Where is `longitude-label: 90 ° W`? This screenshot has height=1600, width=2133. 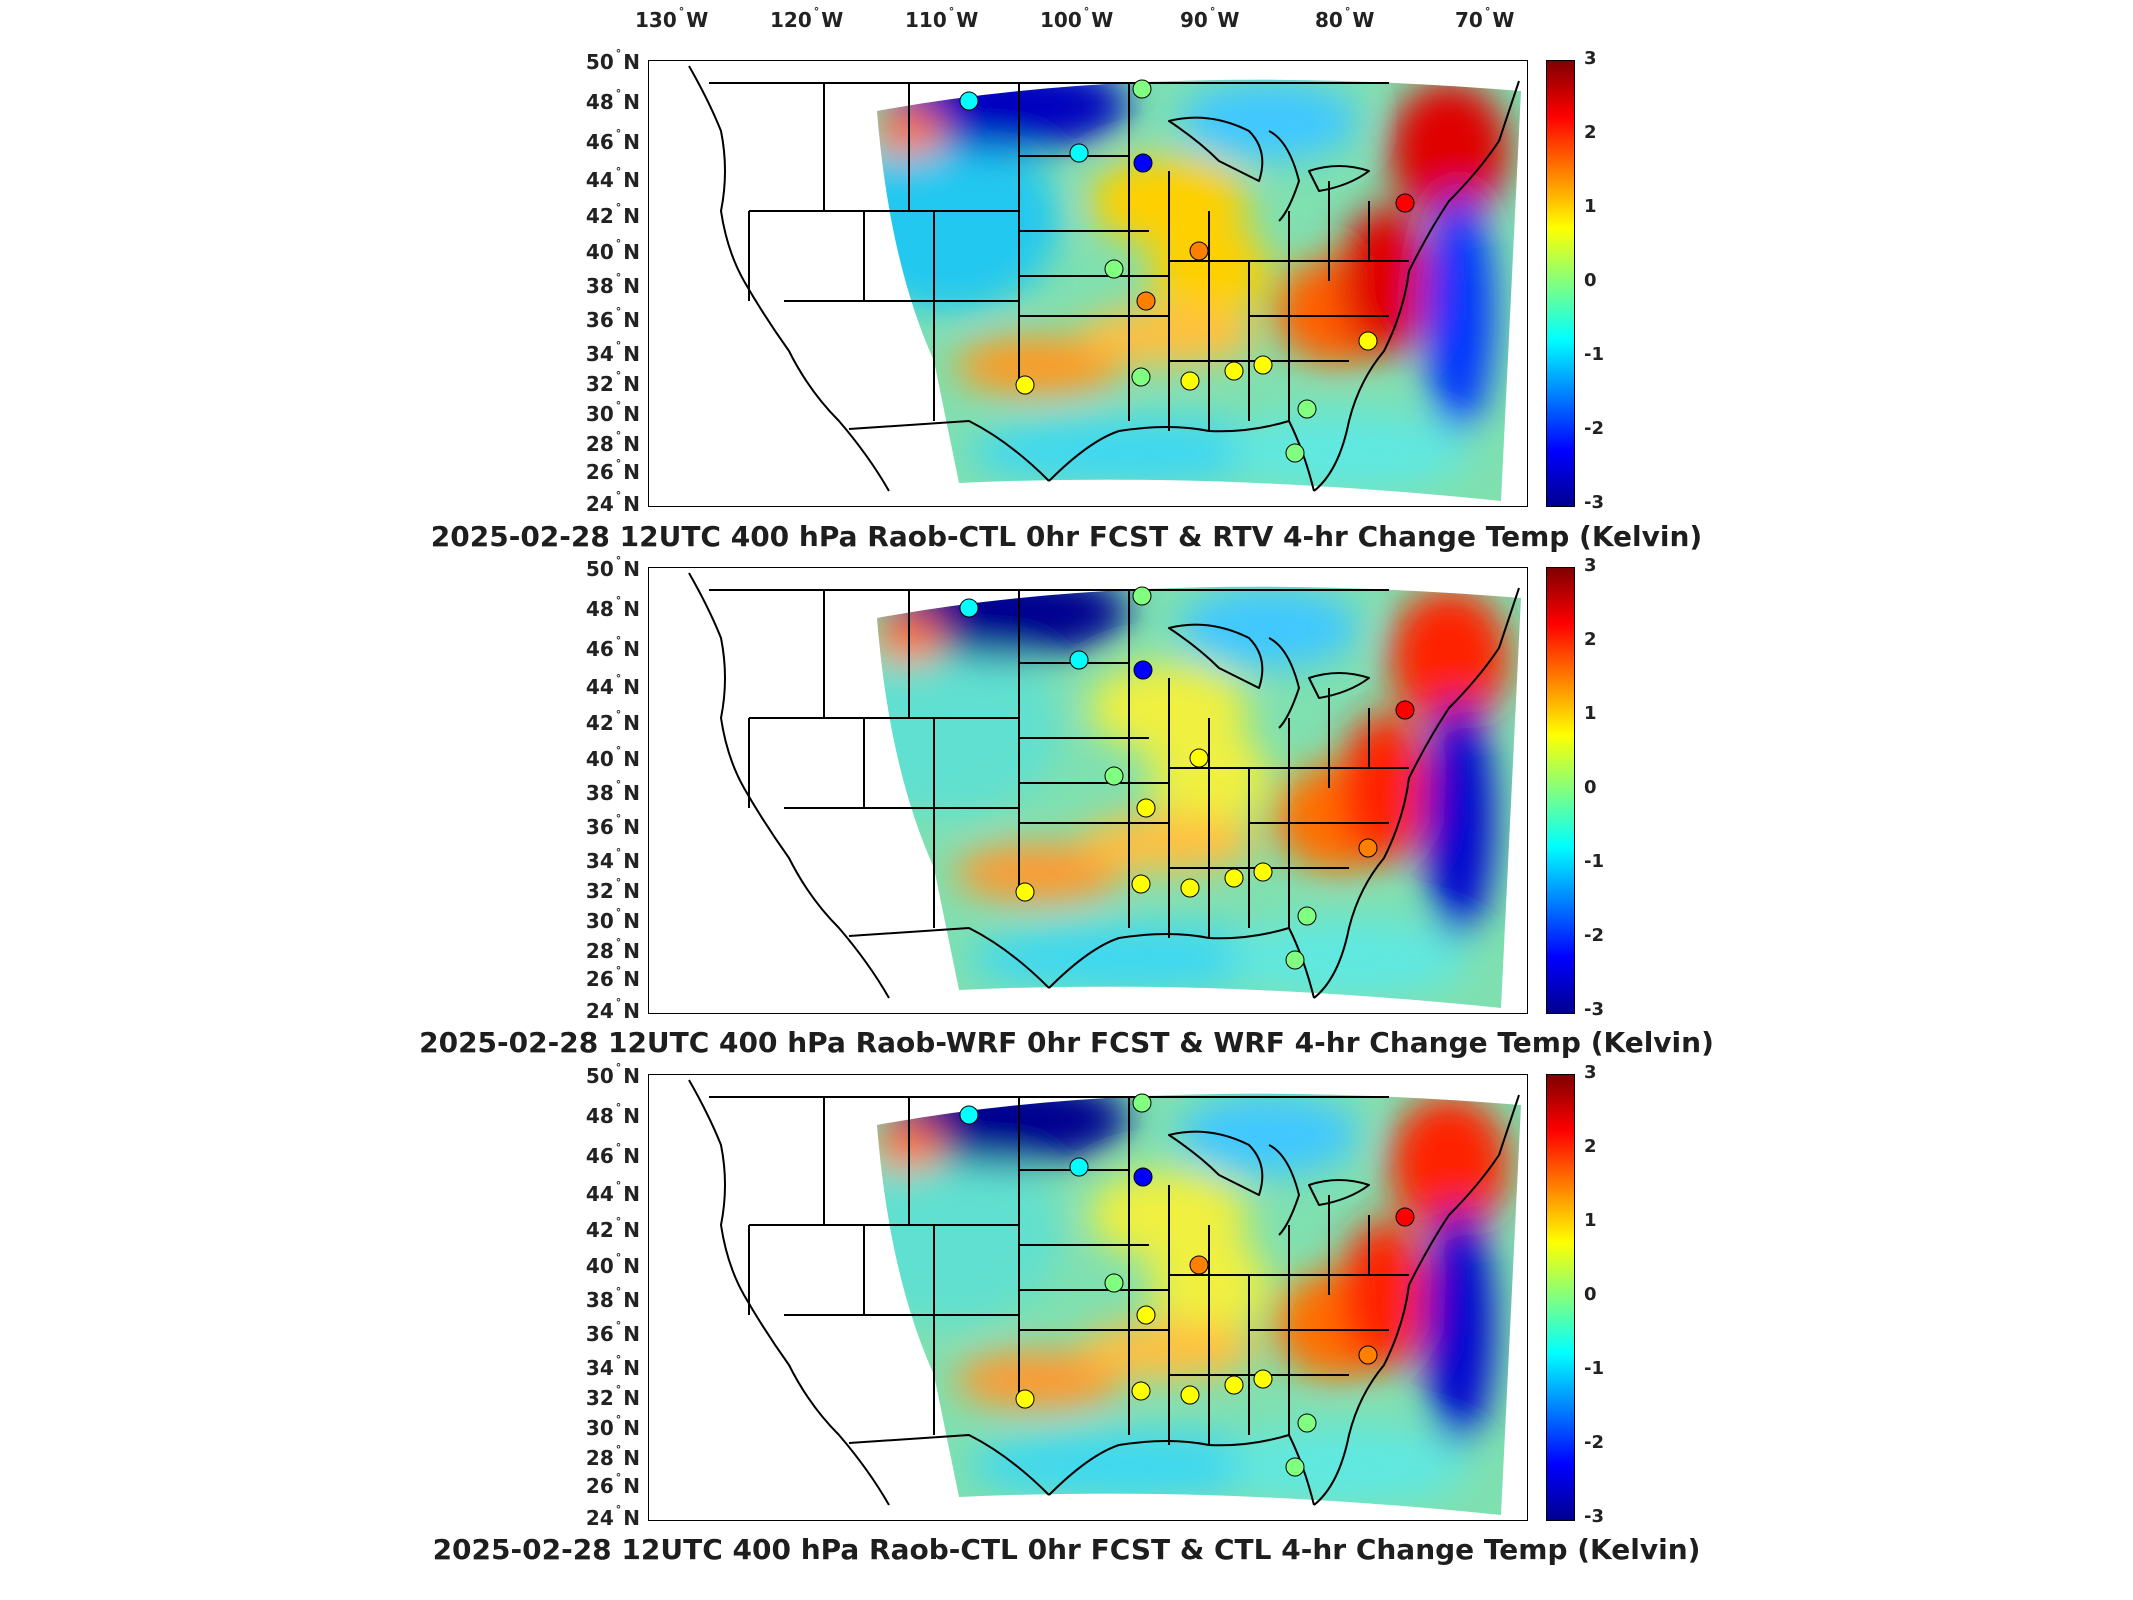
longitude-label: 90 ° W is located at coordinates (1210, 18).